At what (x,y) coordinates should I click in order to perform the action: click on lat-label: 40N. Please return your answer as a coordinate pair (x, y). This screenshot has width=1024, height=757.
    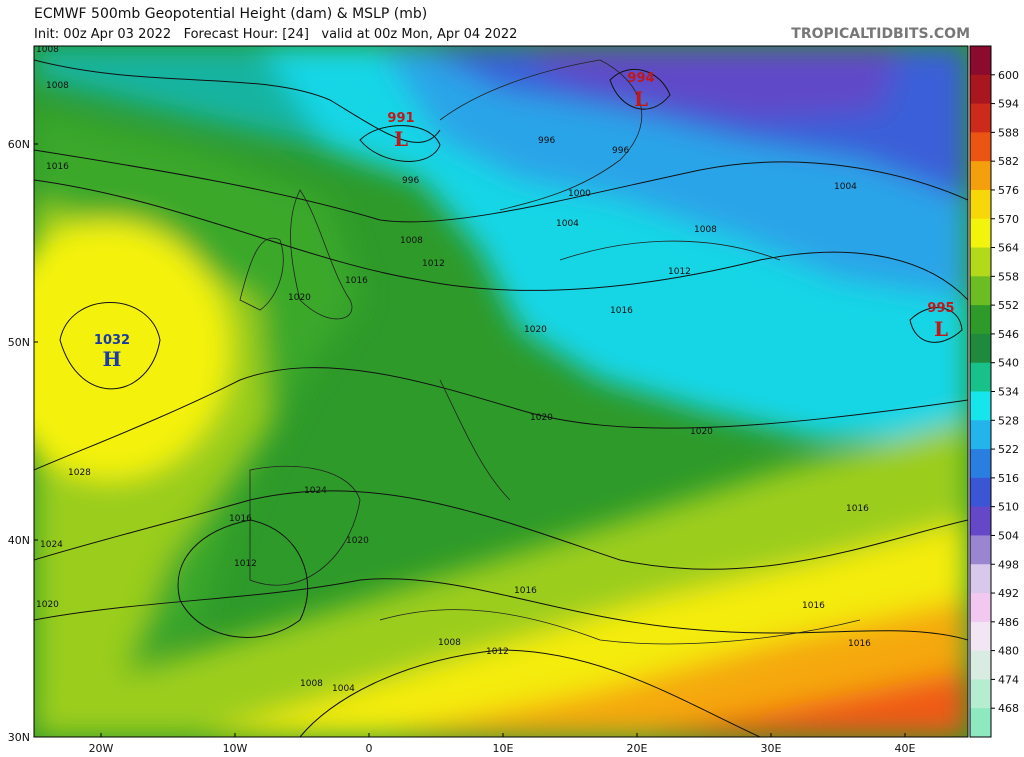
    Looking at the image, I should click on (19, 540).